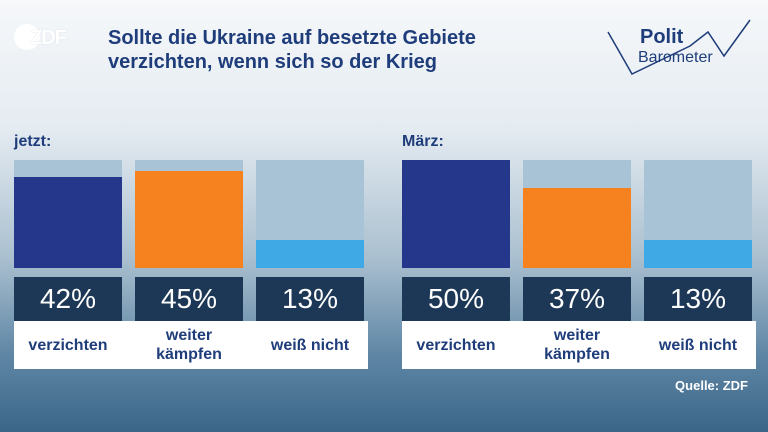 This screenshot has height=432, width=768. Describe the element at coordinates (662, 37) in the screenshot. I see `politbarometer-word-polit: Polit` at that location.